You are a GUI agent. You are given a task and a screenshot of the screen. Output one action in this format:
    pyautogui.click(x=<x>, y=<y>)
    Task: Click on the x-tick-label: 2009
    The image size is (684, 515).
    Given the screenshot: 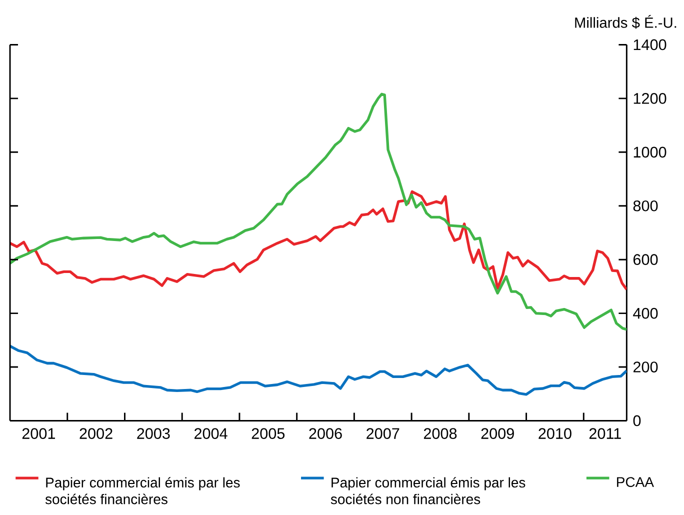 What is the action you would take?
    pyautogui.click(x=497, y=433)
    